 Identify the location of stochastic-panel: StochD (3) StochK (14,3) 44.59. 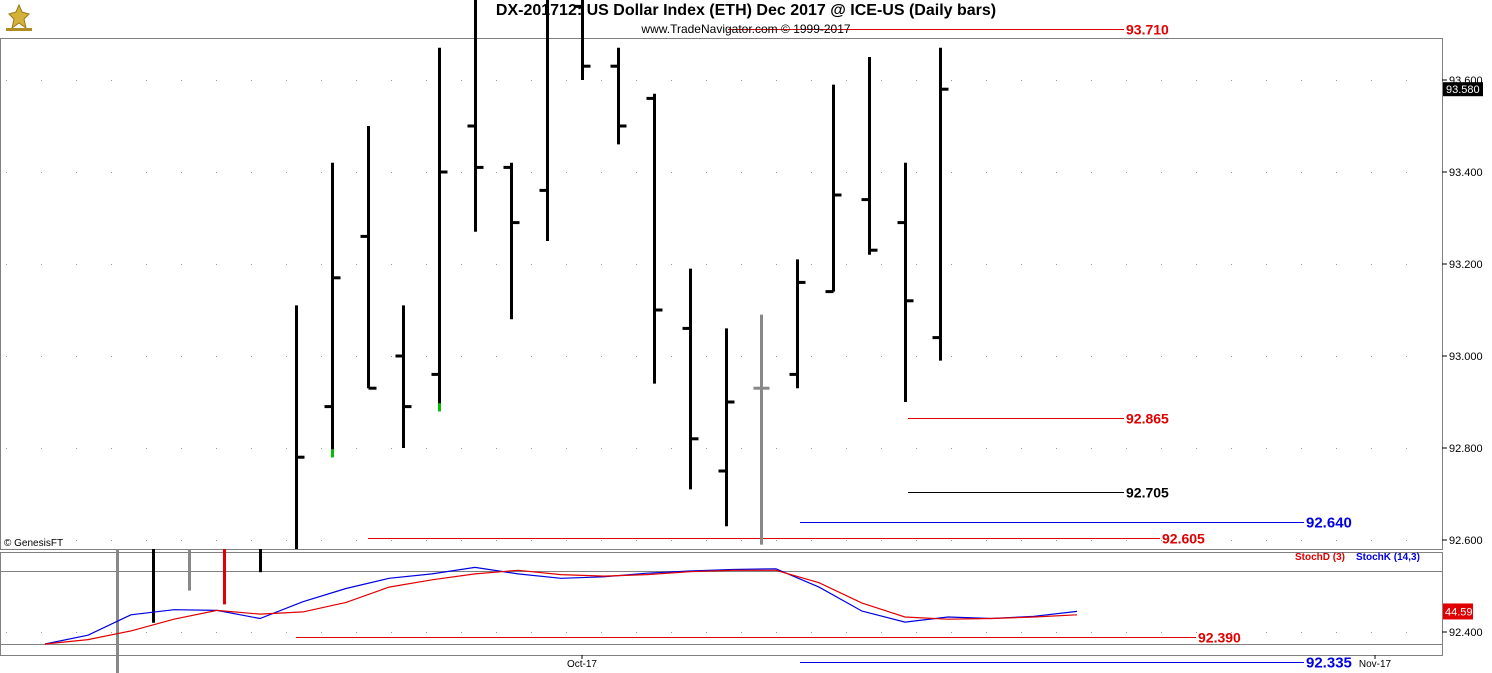
(758, 598).